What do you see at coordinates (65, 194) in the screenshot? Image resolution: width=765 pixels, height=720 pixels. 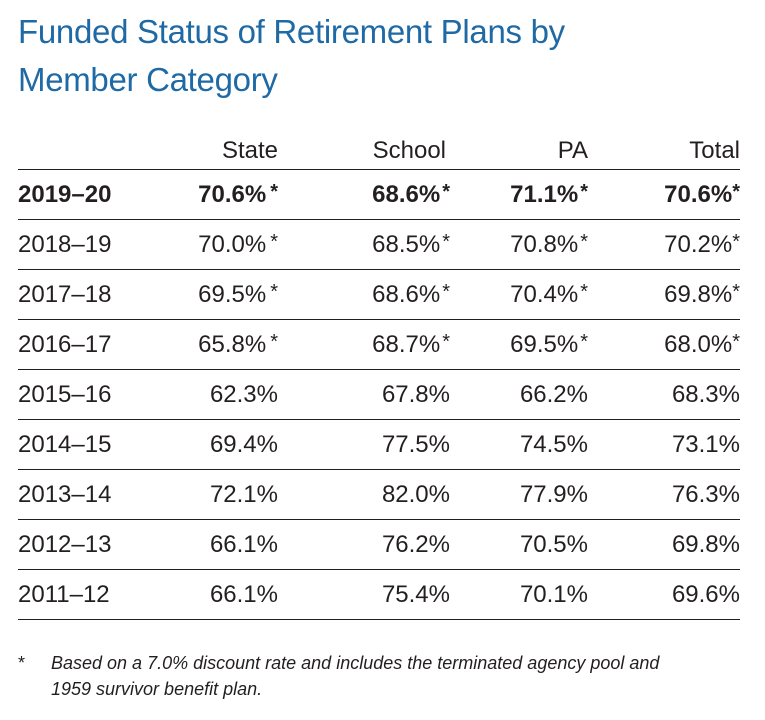 I see `cell-year: 2019–20` at bounding box center [65, 194].